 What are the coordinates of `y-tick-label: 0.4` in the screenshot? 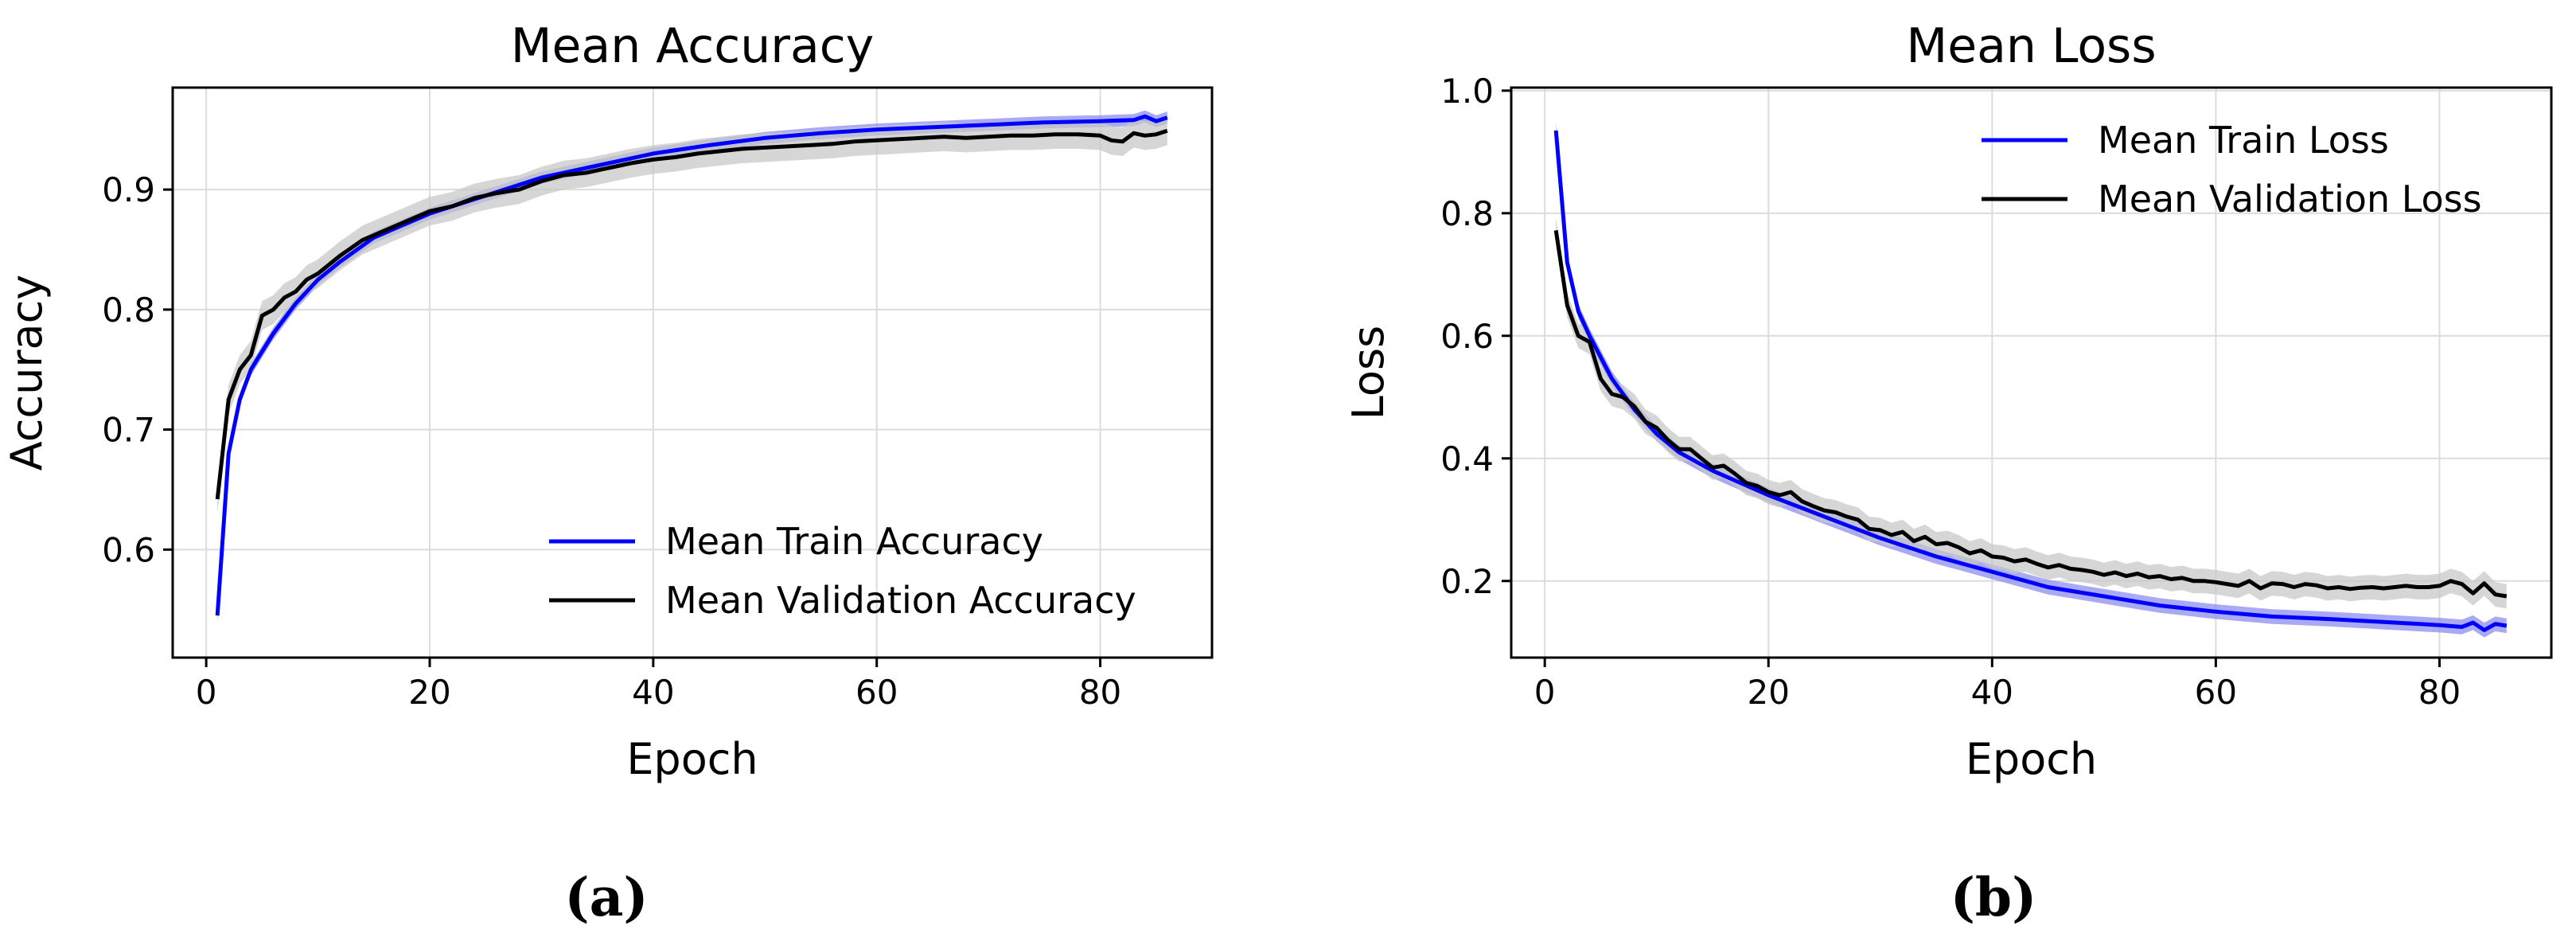 It's located at (1467, 458).